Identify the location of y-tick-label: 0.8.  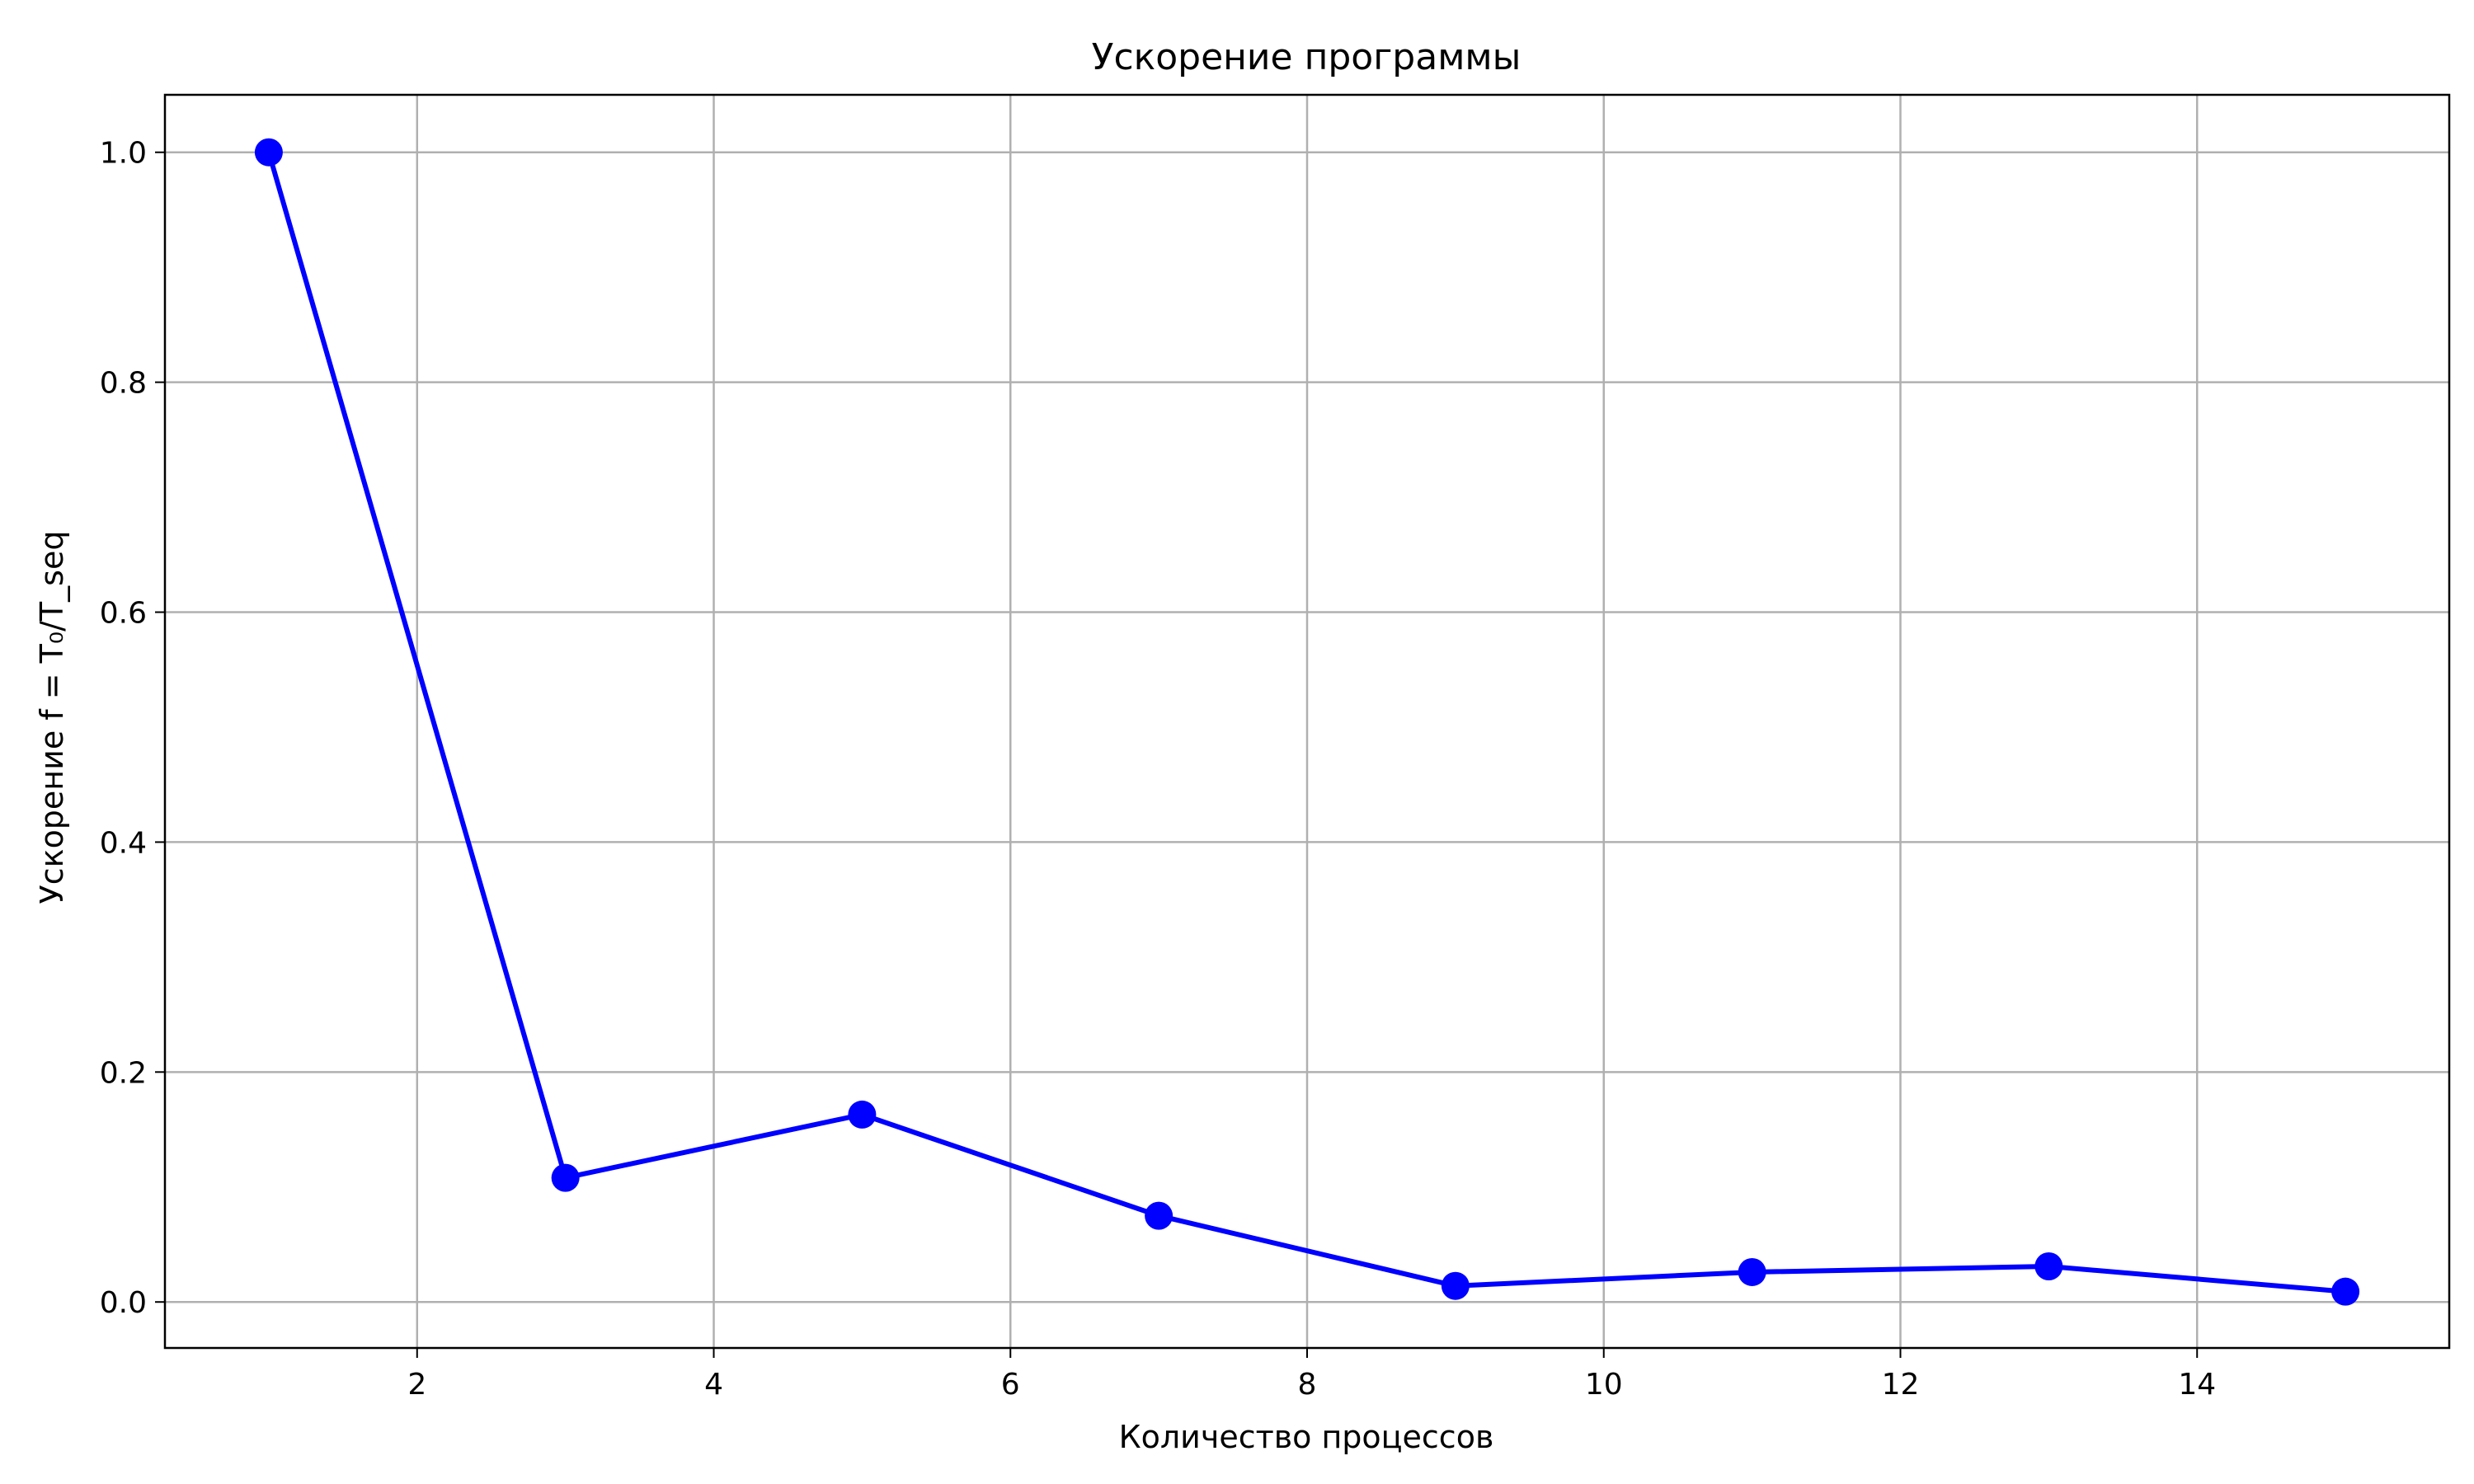
(123, 384).